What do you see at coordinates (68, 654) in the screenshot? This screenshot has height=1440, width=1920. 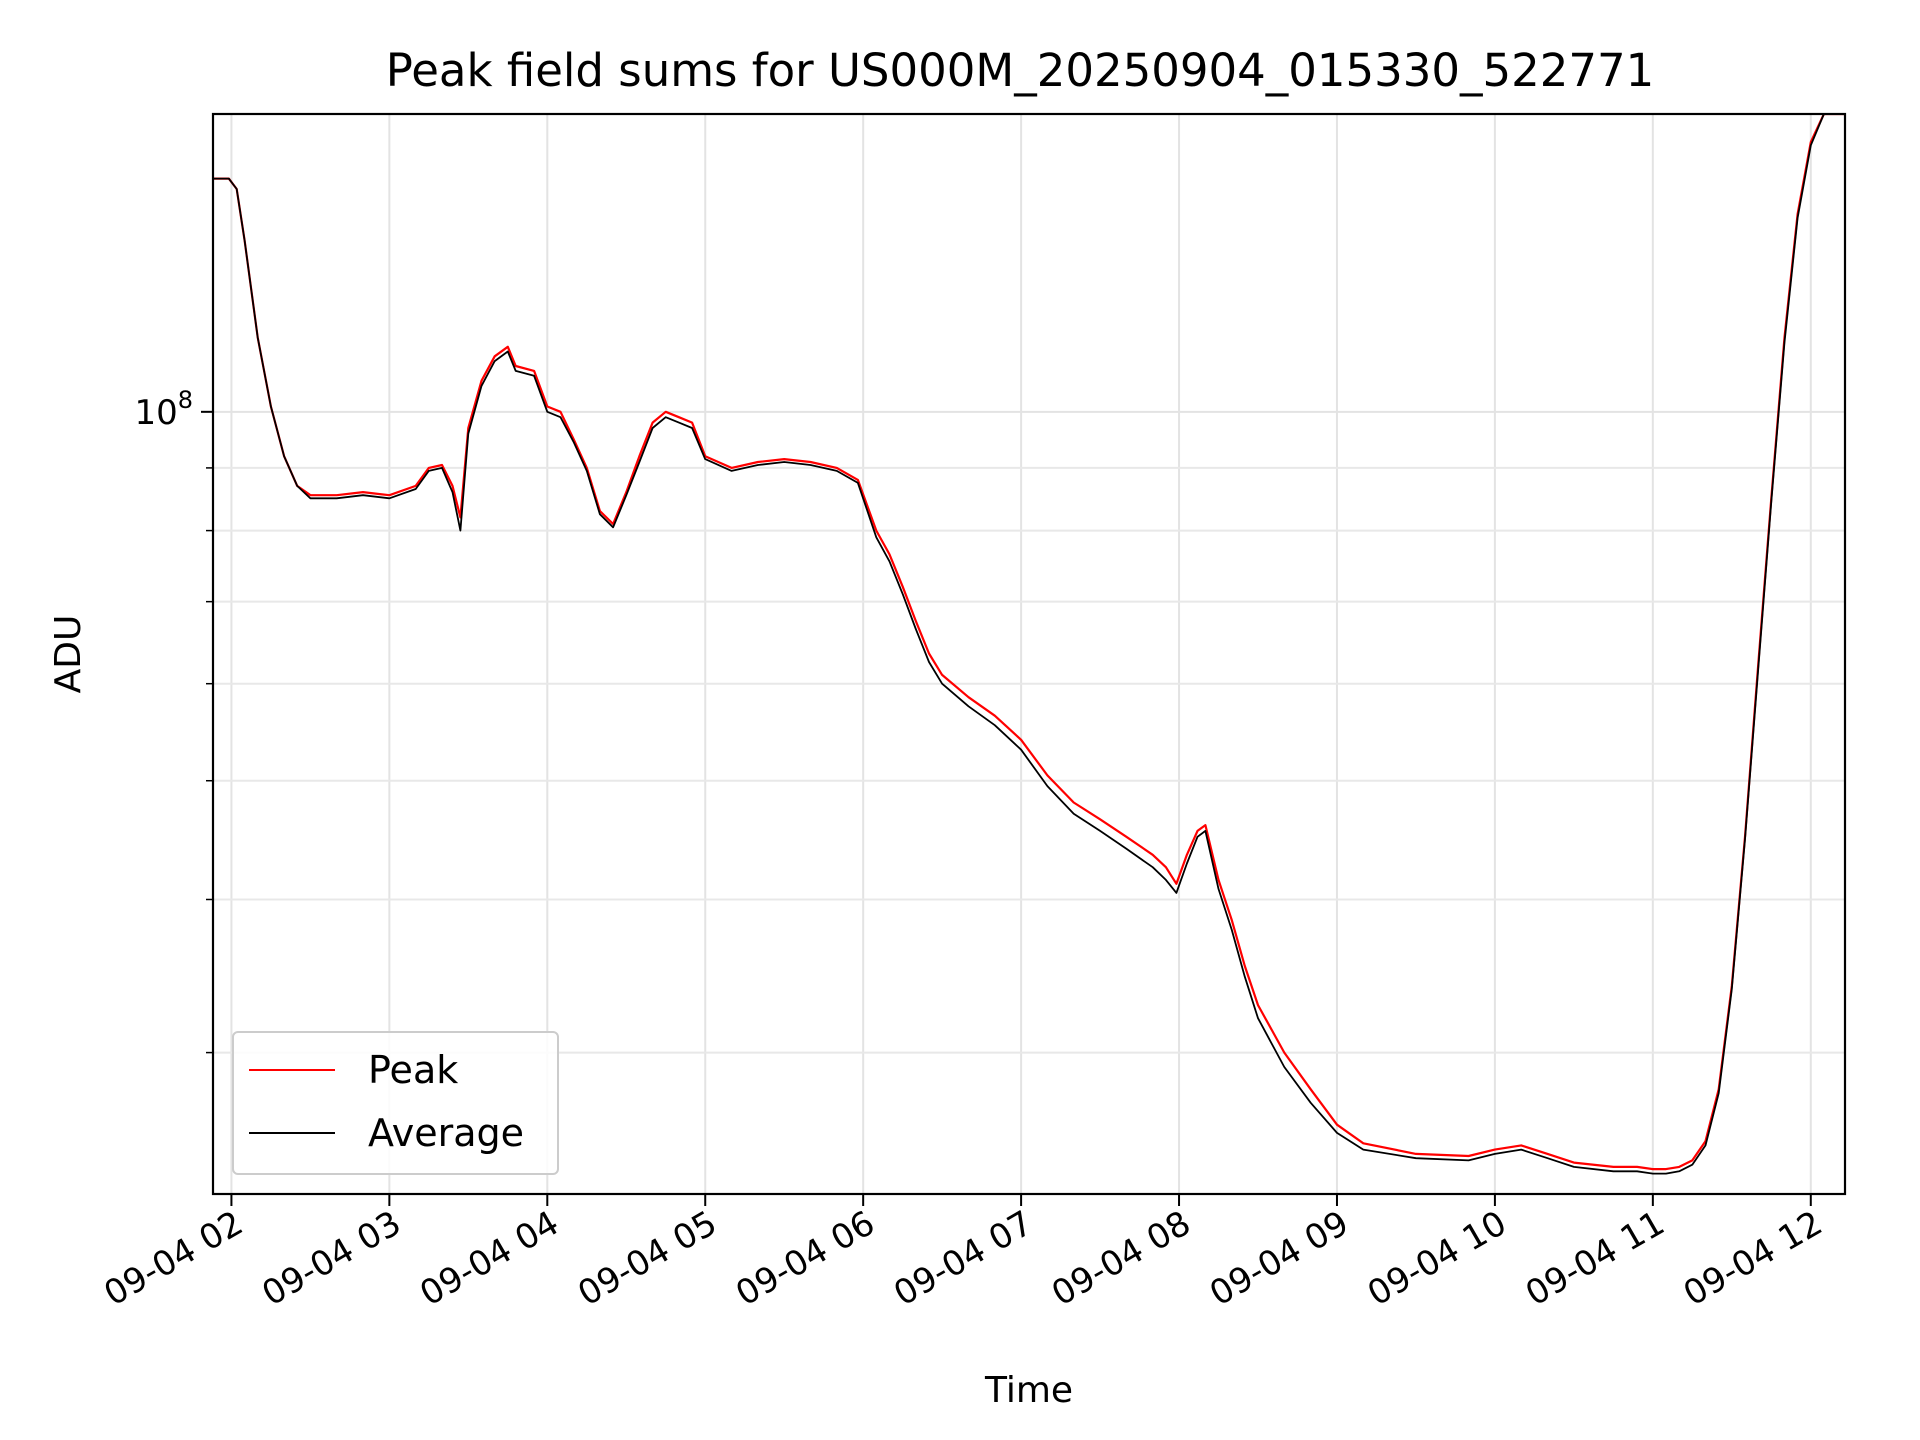 I see `y-axis-label: ADU` at bounding box center [68, 654].